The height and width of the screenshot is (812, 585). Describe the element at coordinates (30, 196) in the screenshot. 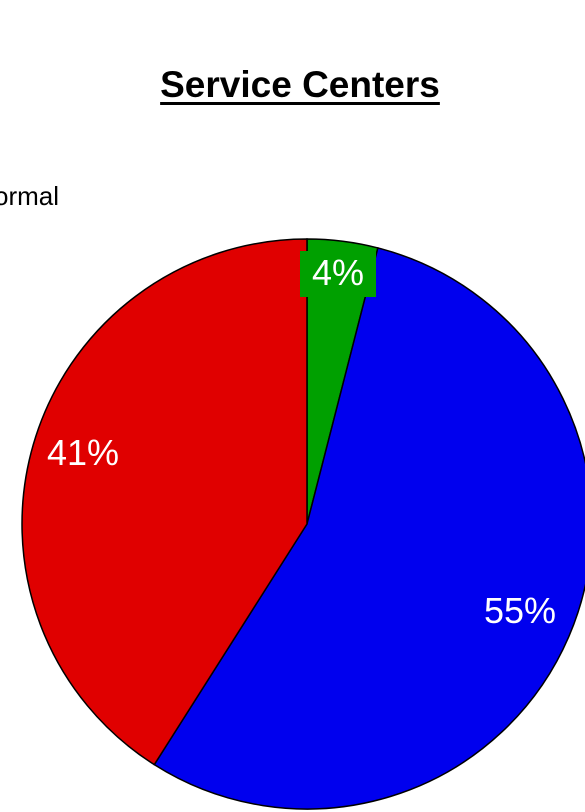

I see `cutoff-legend-text: ormal` at that location.